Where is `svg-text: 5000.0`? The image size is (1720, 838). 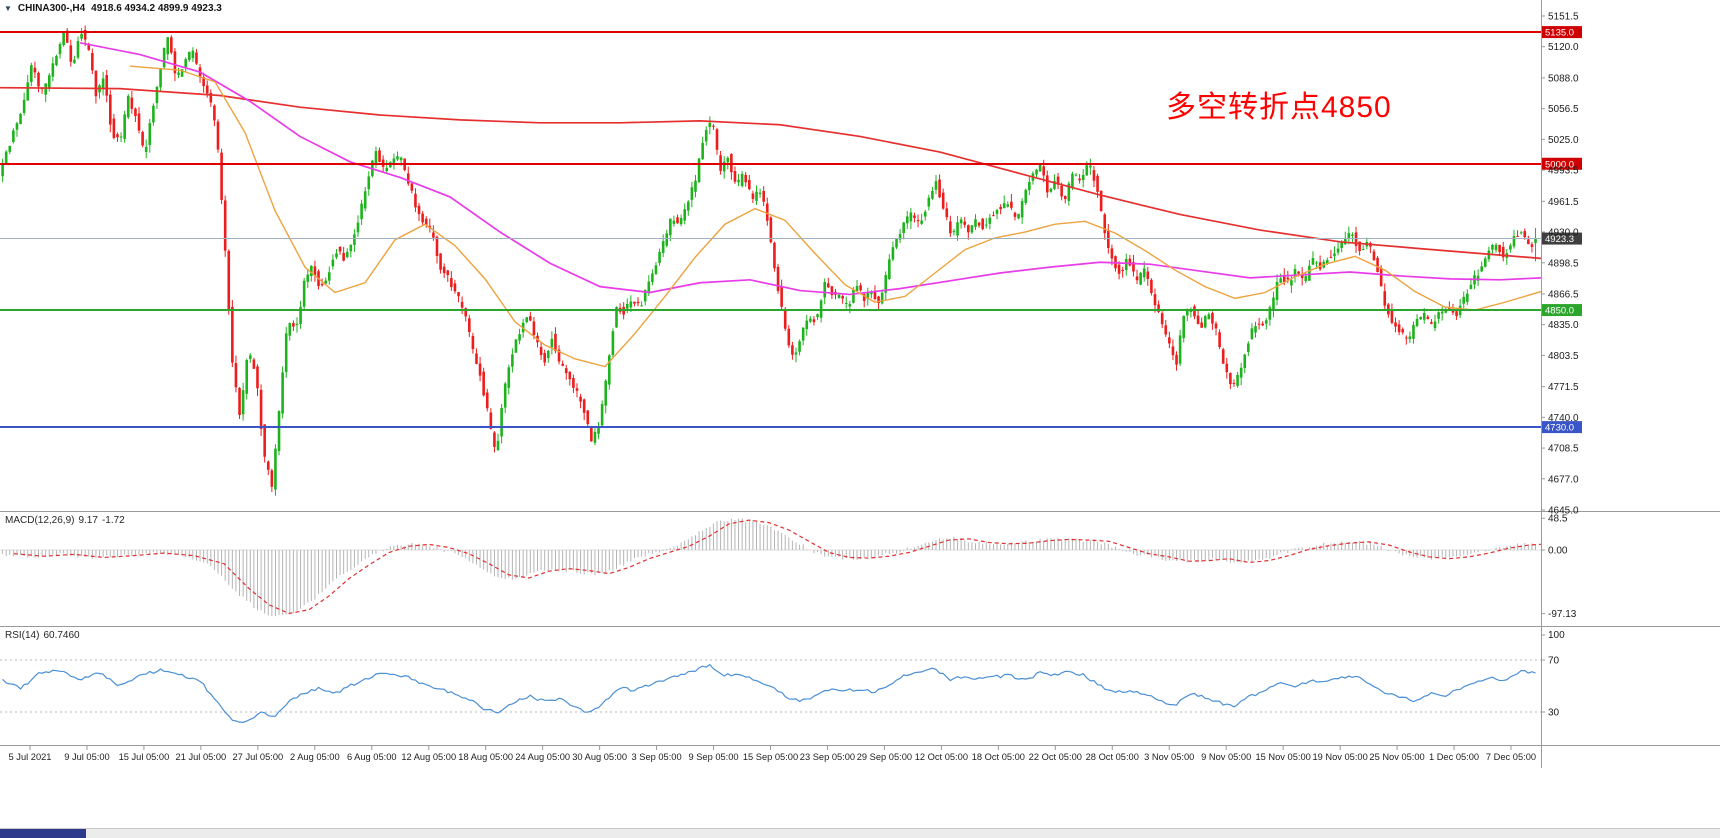 svg-text: 5000.0 is located at coordinates (1559, 164).